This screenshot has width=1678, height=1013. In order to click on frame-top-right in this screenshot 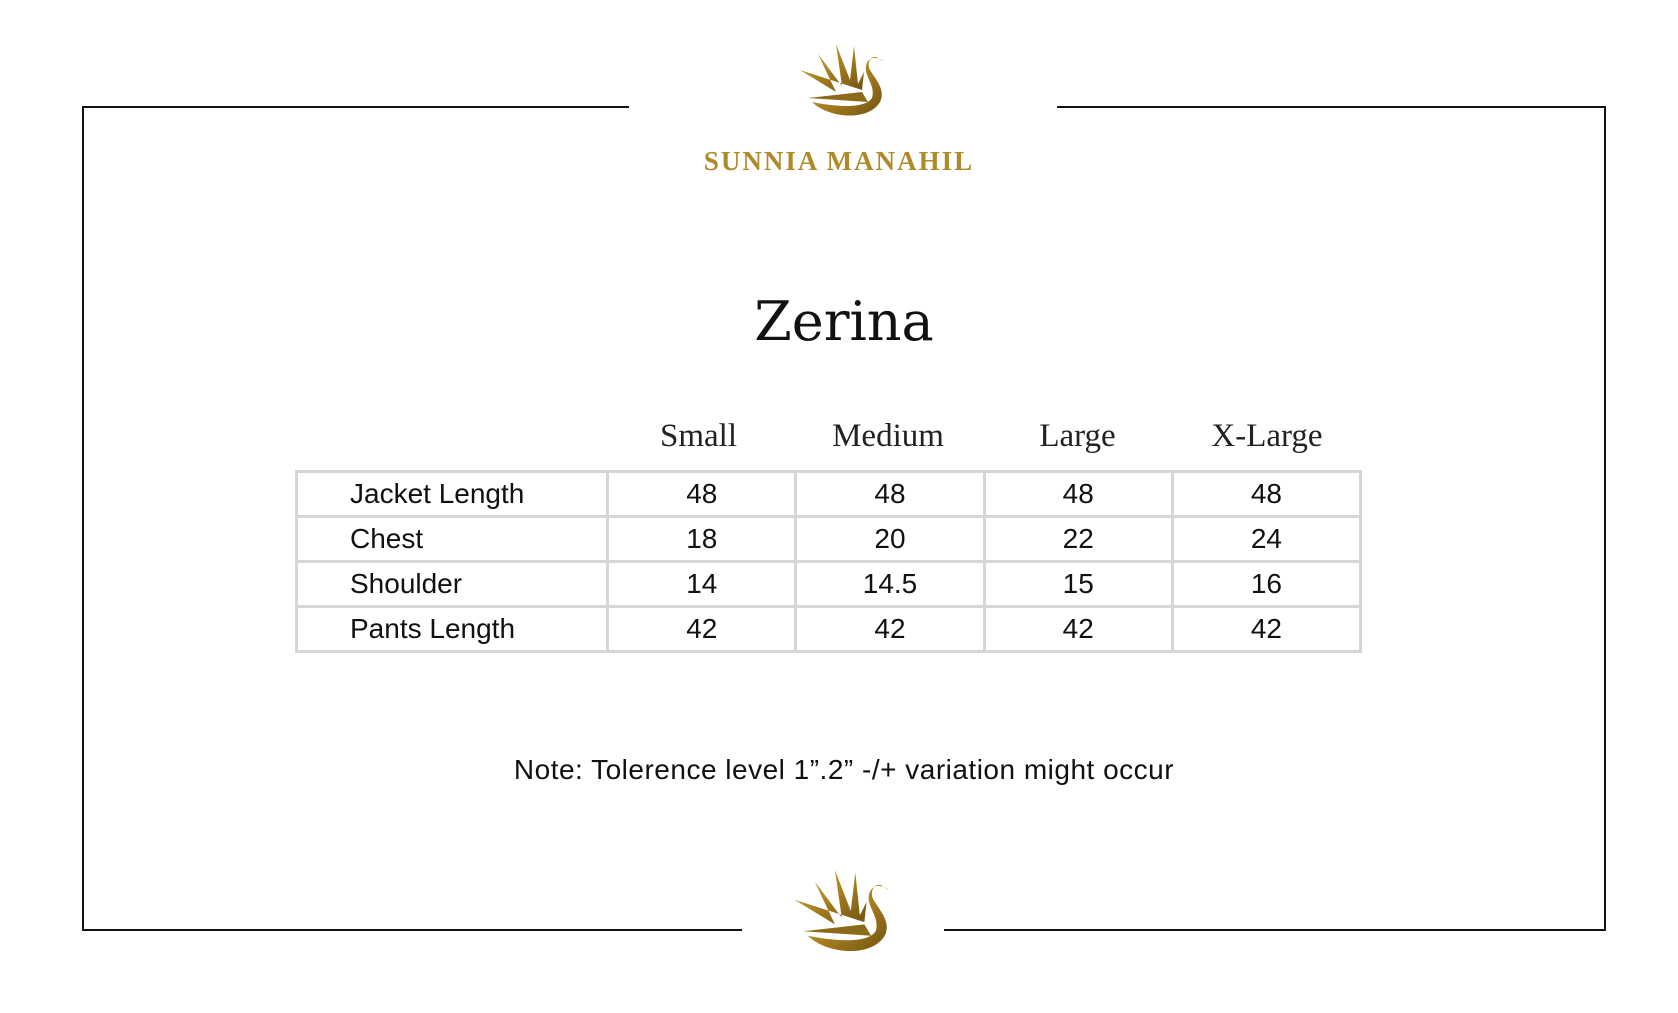, I will do `click(1331, 107)`.